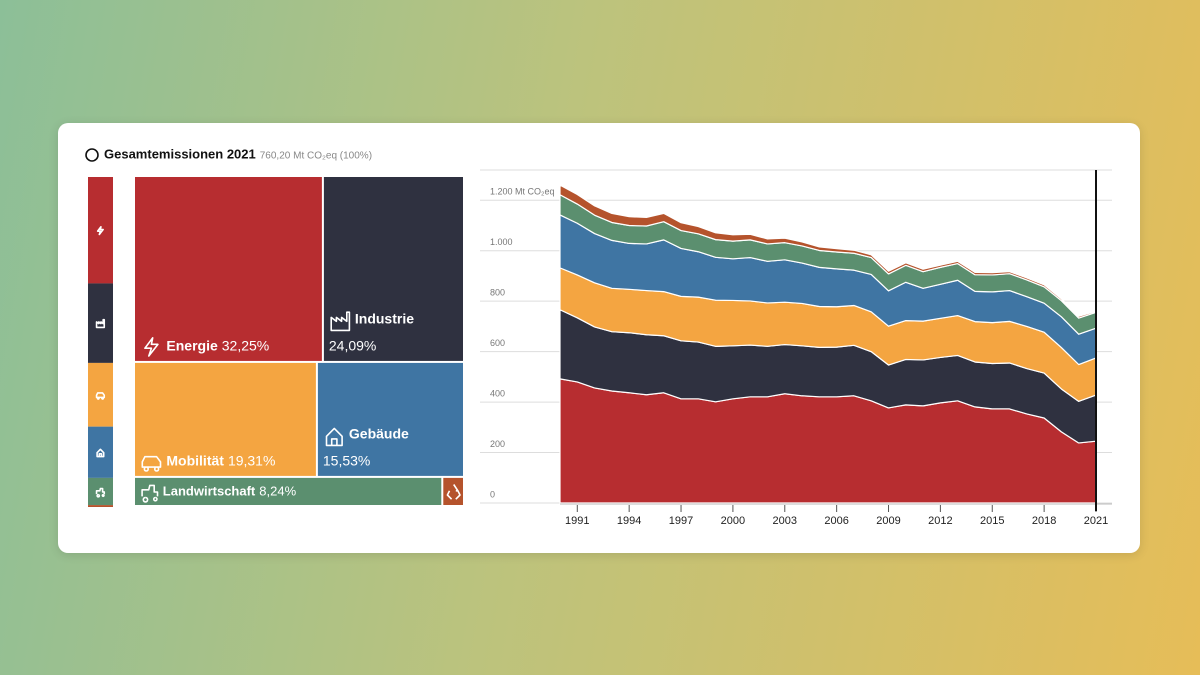 This screenshot has width=1200, height=675. What do you see at coordinates (195, 461) in the screenshot?
I see `tile-name: Mobilität` at bounding box center [195, 461].